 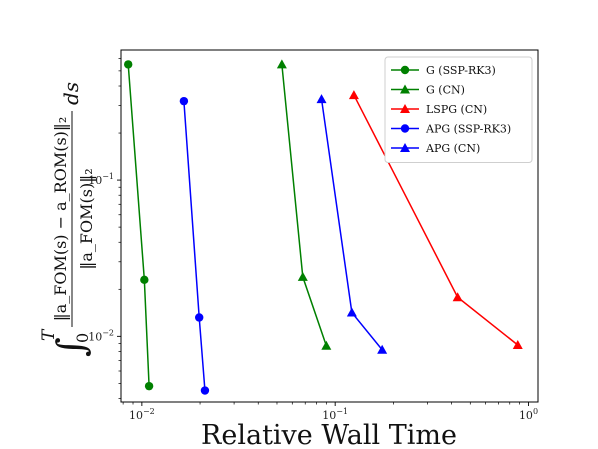 What do you see at coordinates (82, 338) in the screenshot?
I see `y-label-lower: 0` at bounding box center [82, 338].